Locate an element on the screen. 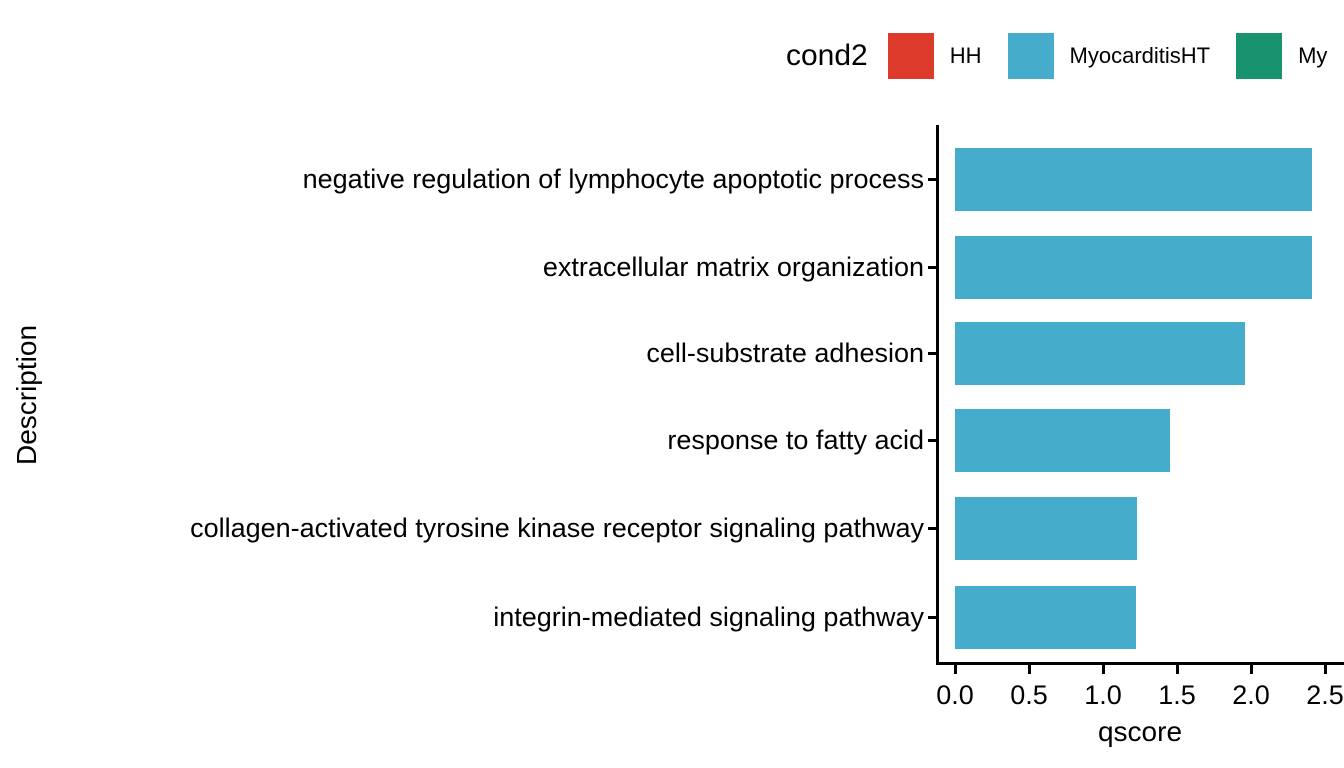  category-label: integrin-mediated signaling pathway is located at coordinates (708, 617).